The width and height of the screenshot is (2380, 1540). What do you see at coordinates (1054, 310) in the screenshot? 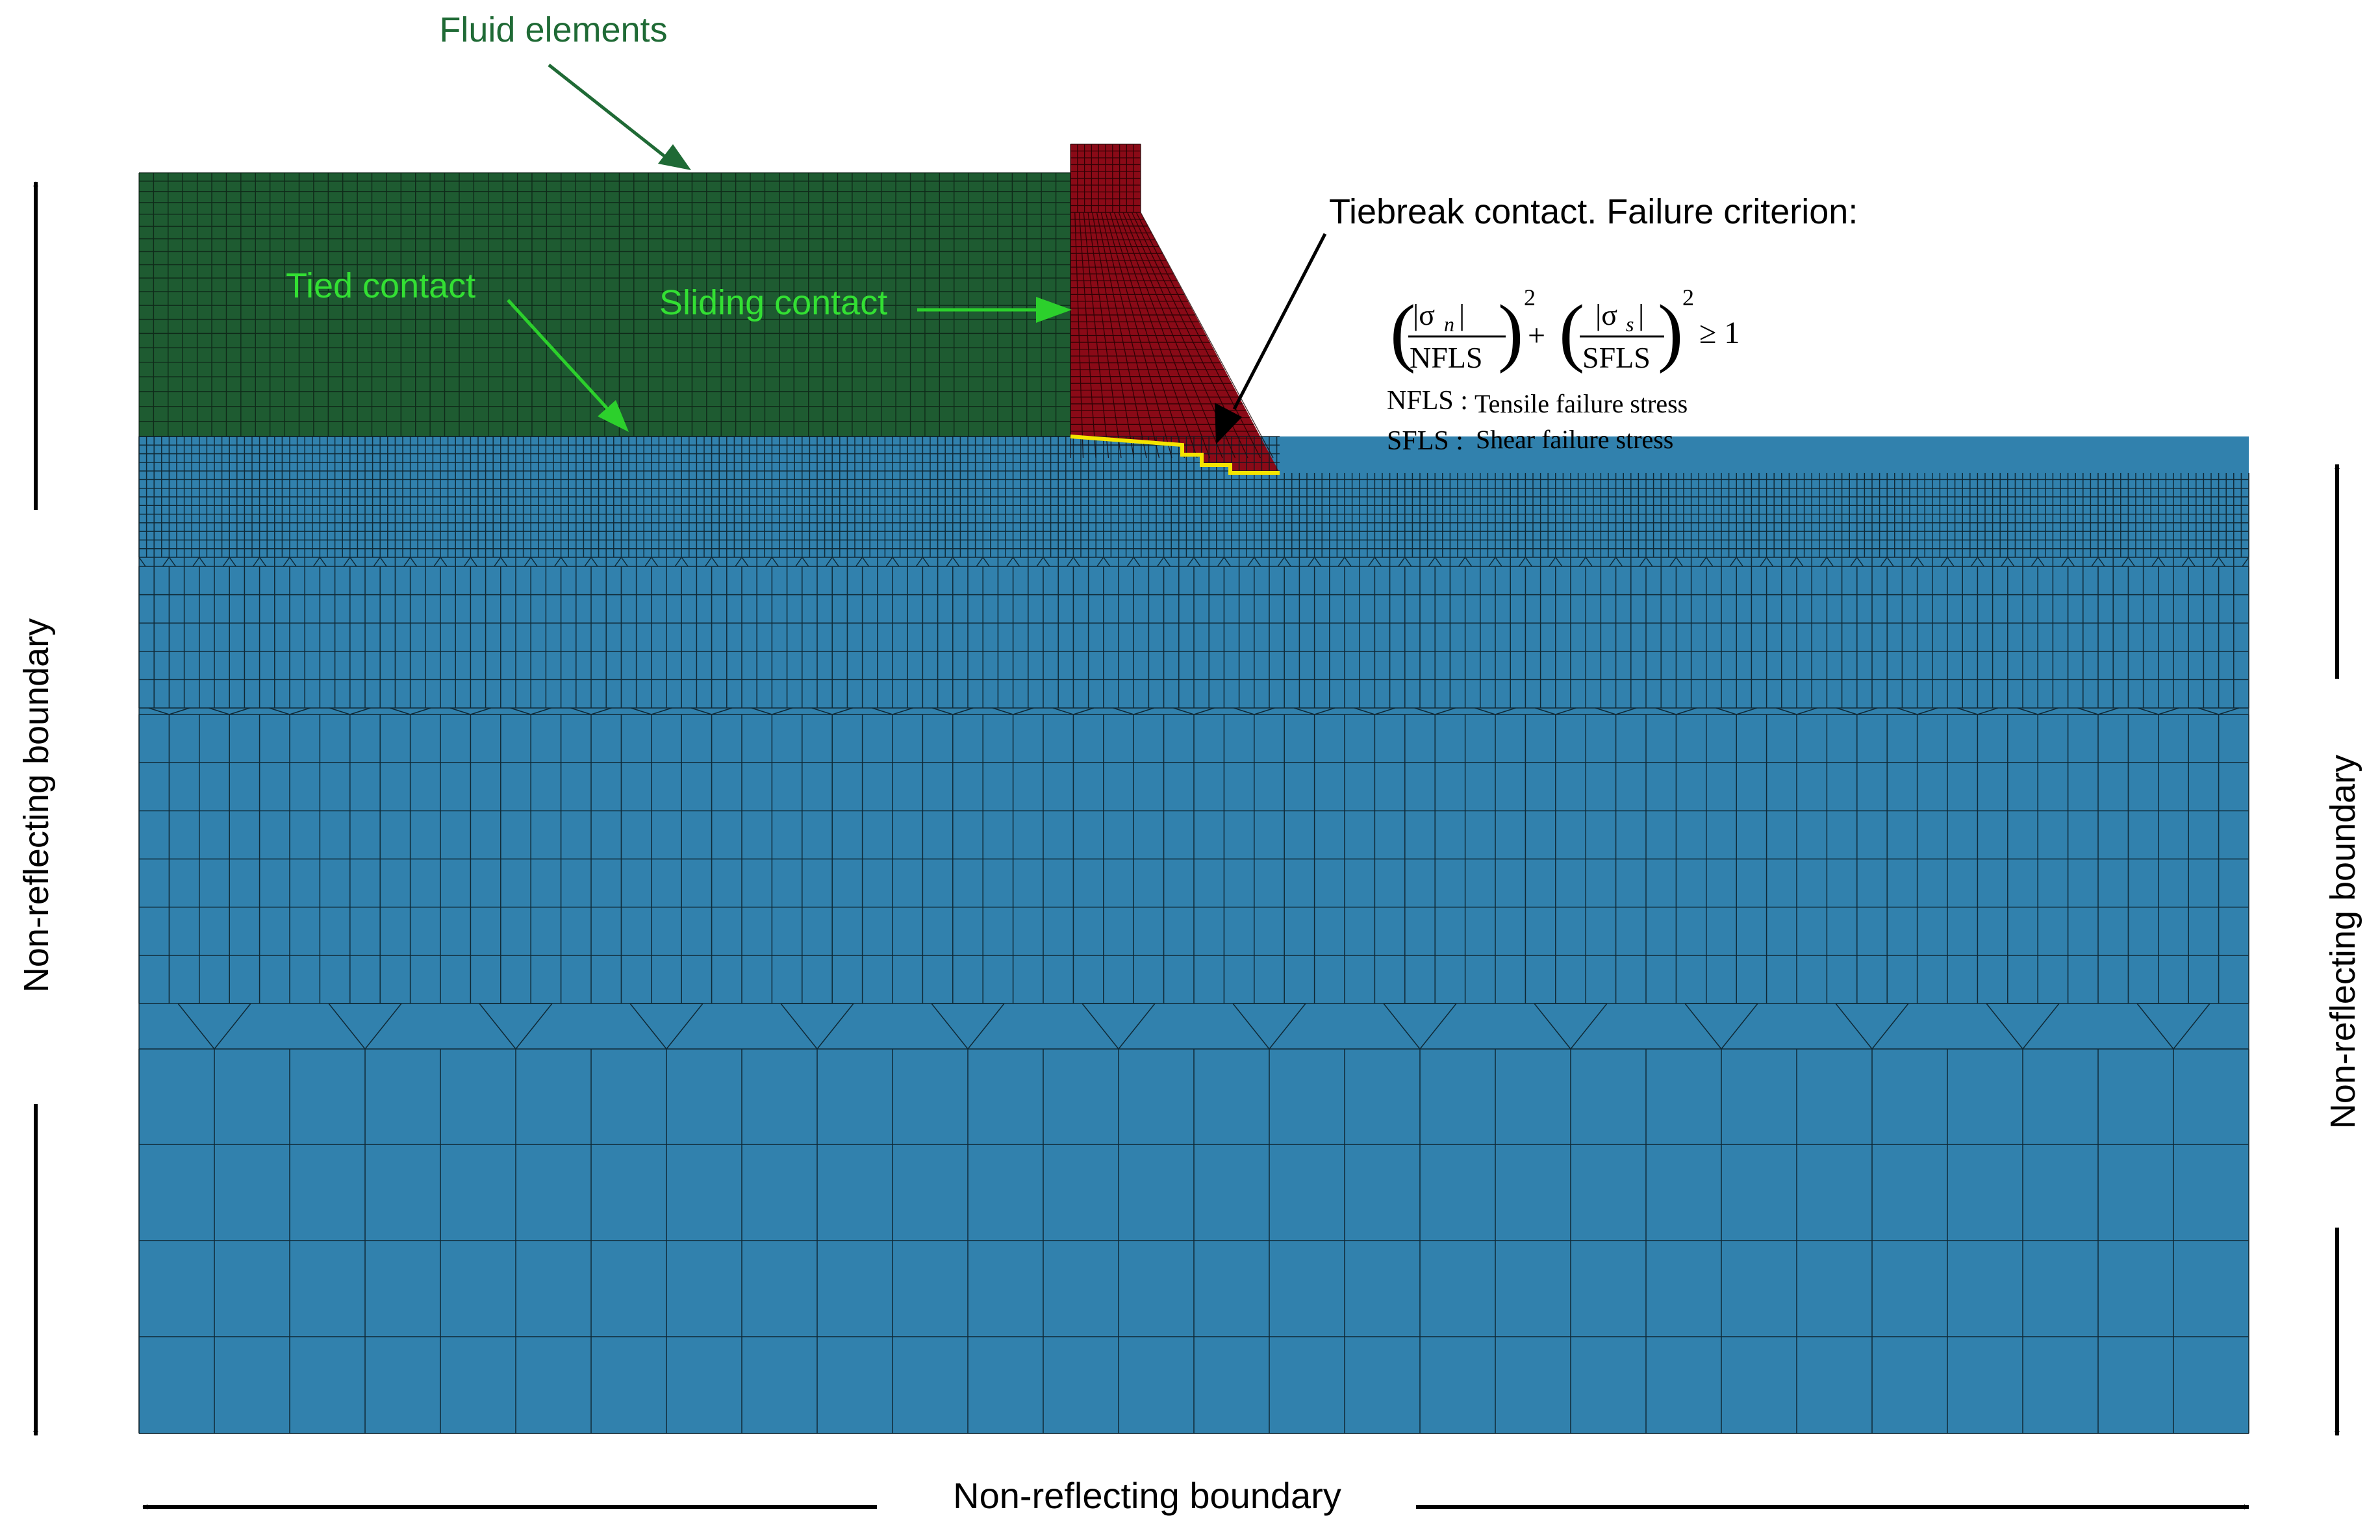
I see `sliding-contact-arrowhead` at bounding box center [1054, 310].